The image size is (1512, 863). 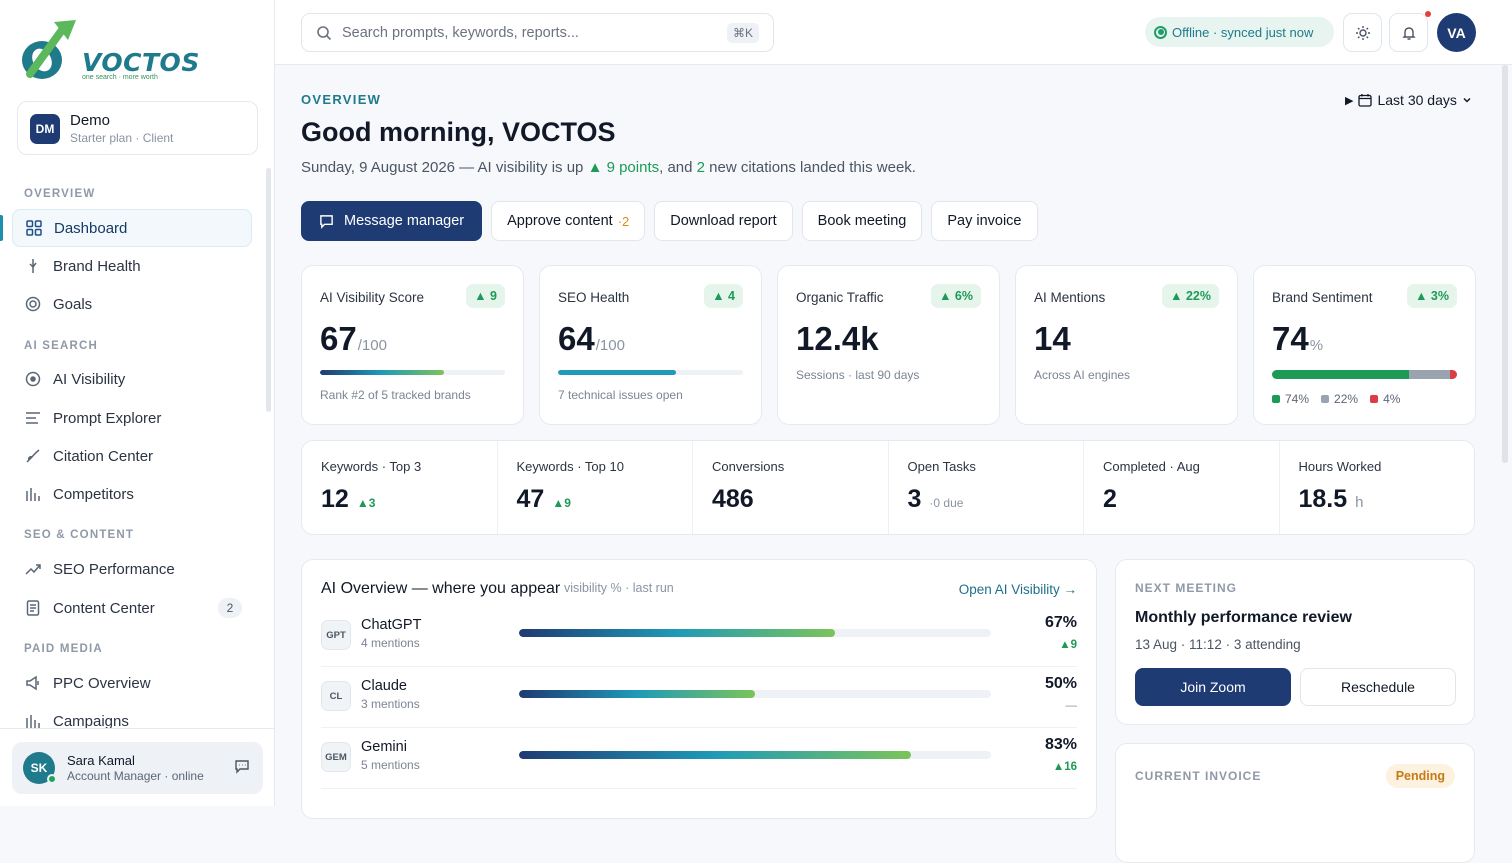 What do you see at coordinates (353, 339) in the screenshot?
I see `kpi-value-wrap: 67/100` at bounding box center [353, 339].